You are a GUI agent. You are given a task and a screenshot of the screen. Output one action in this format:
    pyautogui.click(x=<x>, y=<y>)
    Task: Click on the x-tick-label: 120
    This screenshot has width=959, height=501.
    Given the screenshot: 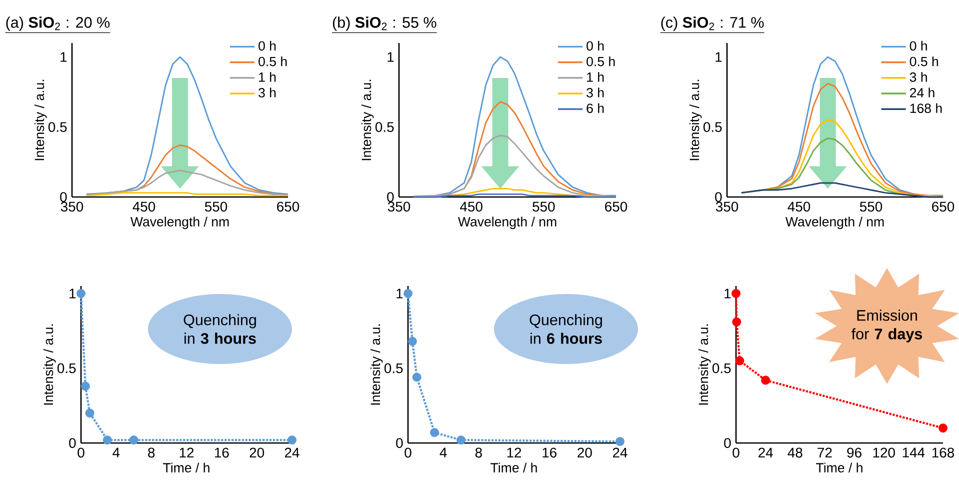 What is the action you would take?
    pyautogui.click(x=884, y=453)
    